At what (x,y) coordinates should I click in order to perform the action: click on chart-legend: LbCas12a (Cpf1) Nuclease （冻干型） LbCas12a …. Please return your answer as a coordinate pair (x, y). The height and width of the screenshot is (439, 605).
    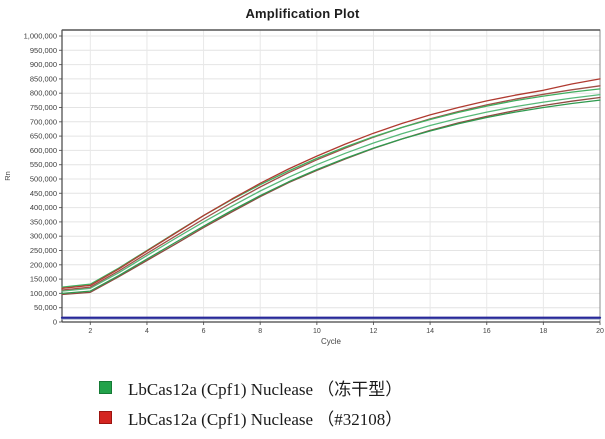
    Looking at the image, I should click on (251, 403).